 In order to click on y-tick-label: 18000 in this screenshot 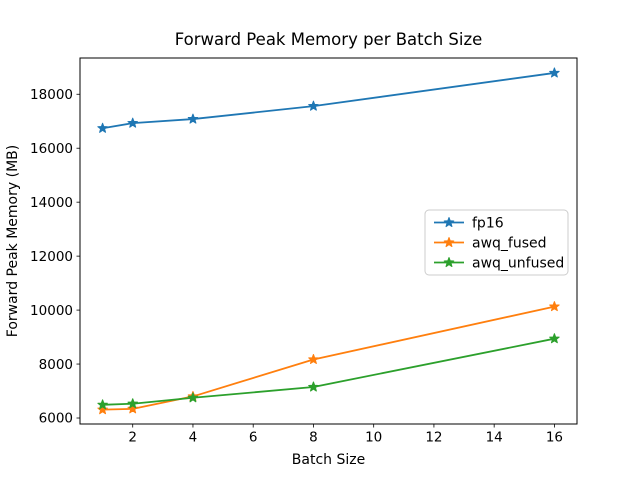, I will do `click(51, 95)`.